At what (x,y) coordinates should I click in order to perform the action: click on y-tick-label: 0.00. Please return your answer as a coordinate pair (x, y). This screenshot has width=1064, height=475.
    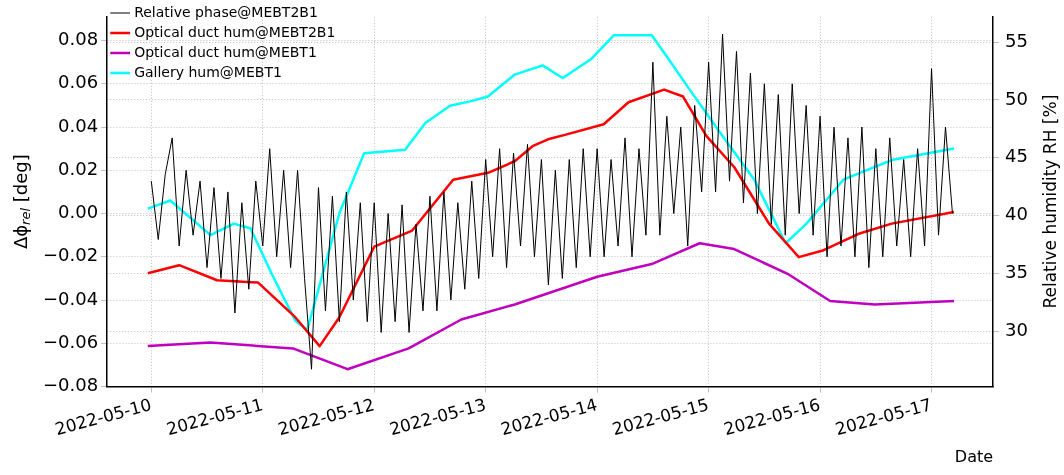
    Looking at the image, I should click on (78, 212).